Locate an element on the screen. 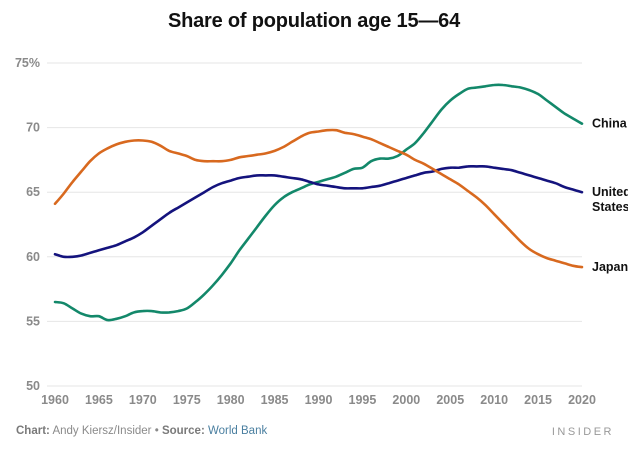  x-tick-label: 1990 is located at coordinates (319, 400).